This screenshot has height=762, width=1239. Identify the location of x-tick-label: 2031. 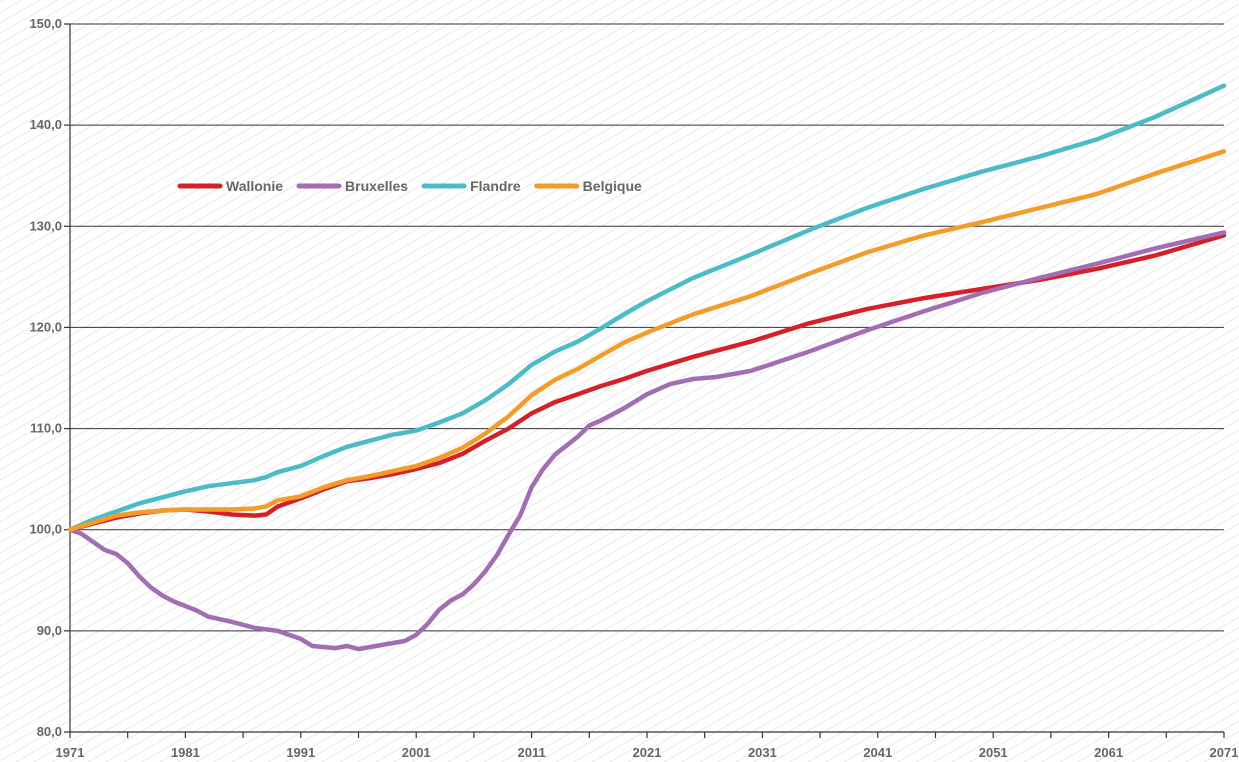
(762, 752).